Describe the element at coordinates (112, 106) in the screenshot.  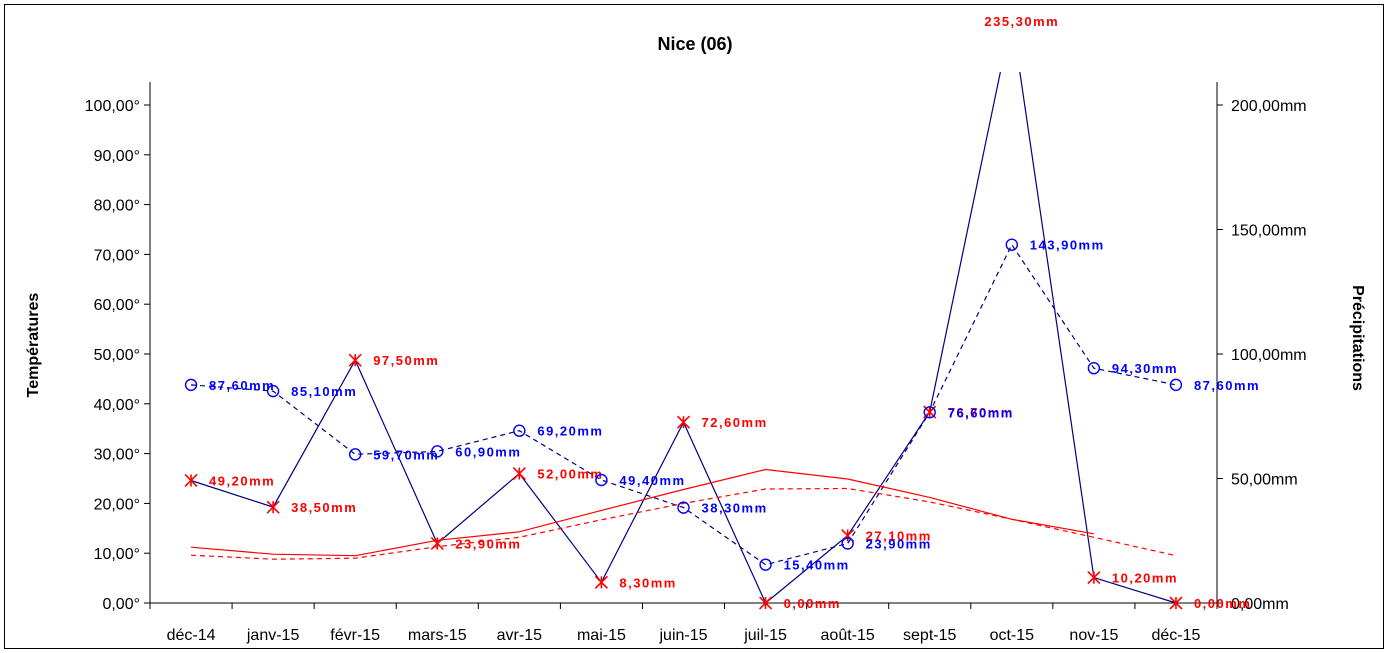
I see `y-left-tick-label: 100,00°` at that location.